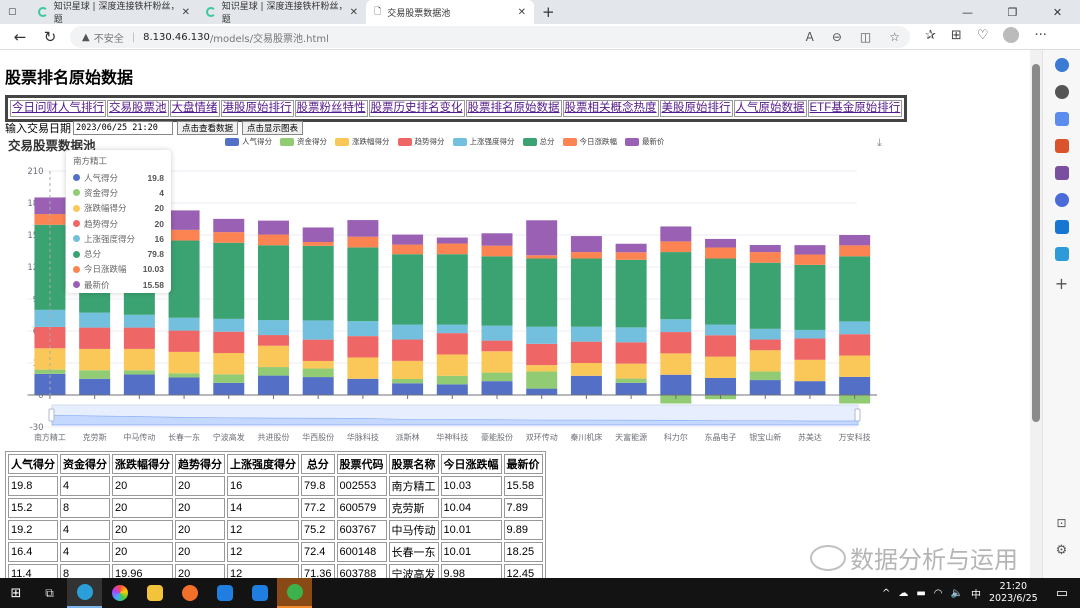  What do you see at coordinates (857, 415) in the screenshot?
I see `slider-handle-right` at bounding box center [857, 415].